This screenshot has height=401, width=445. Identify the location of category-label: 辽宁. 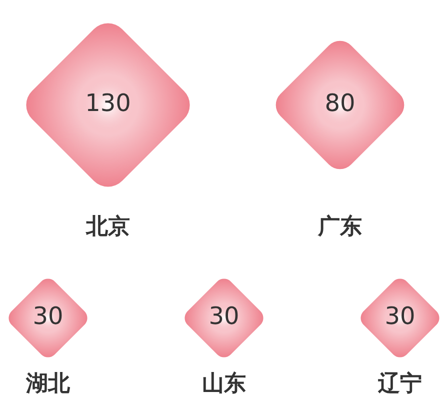
(399, 383).